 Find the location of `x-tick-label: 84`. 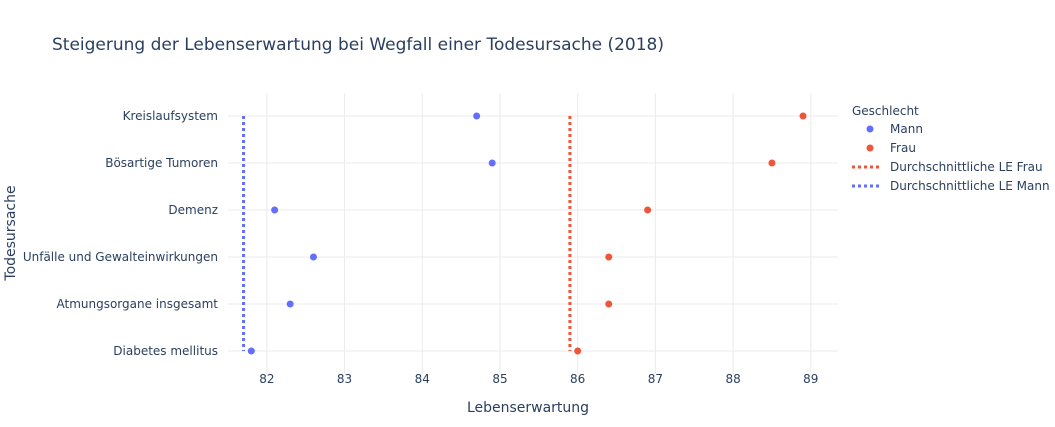

x-tick-label: 84 is located at coordinates (422, 379).